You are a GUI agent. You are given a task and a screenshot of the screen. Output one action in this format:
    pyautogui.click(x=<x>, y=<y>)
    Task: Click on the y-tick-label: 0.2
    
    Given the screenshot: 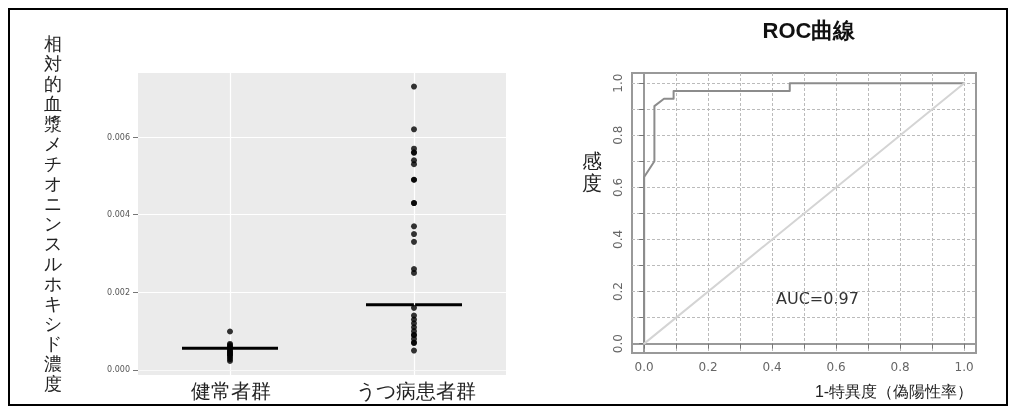 What is the action you would take?
    pyautogui.click(x=618, y=291)
    